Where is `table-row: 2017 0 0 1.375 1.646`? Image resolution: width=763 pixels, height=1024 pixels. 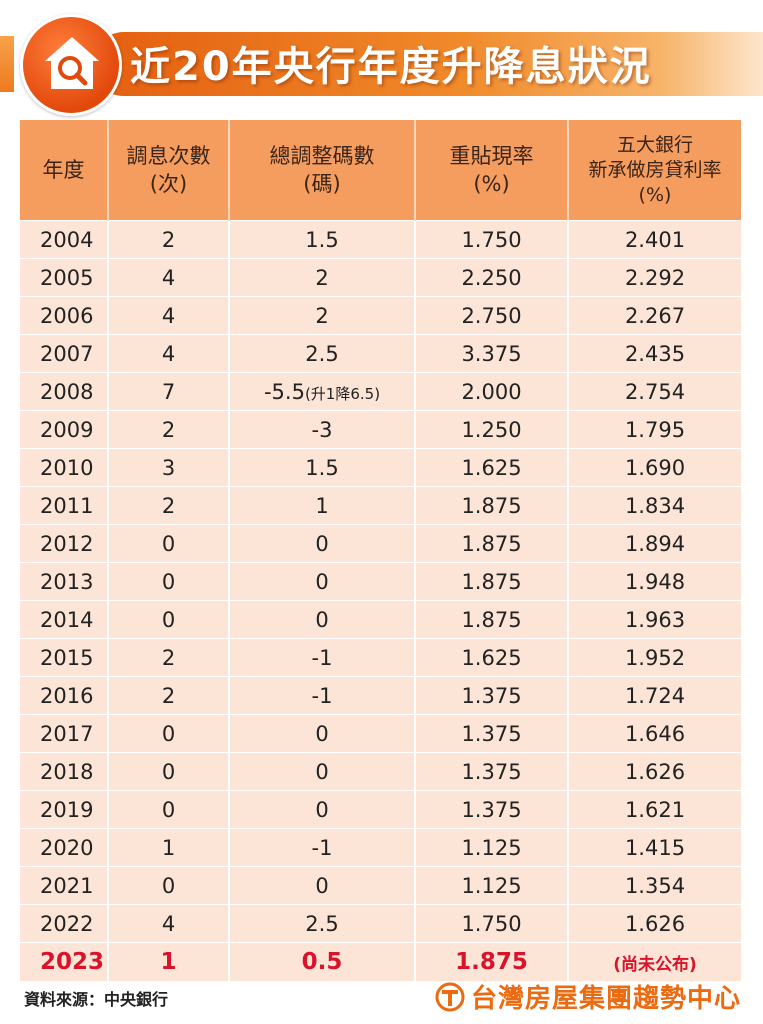 table-row: 2017 0 0 1.375 1.646 is located at coordinates (380, 733).